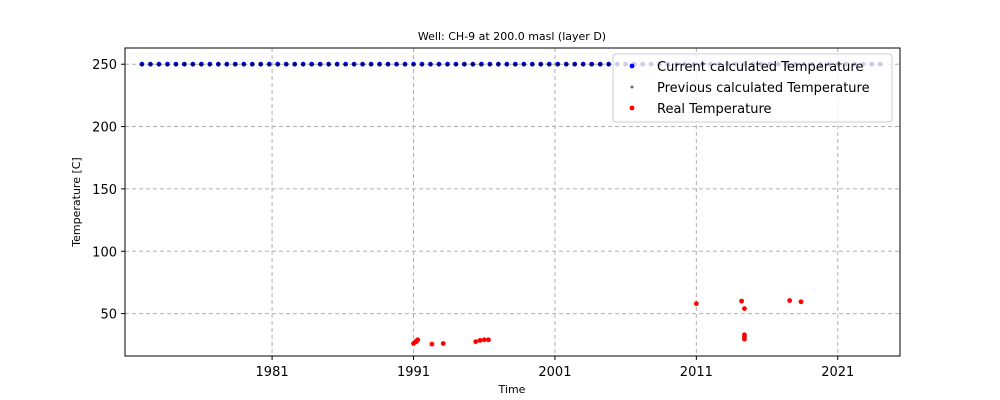  Describe the element at coordinates (760, 67) in the screenshot. I see `legend-label: Current calculated Temperature` at that location.